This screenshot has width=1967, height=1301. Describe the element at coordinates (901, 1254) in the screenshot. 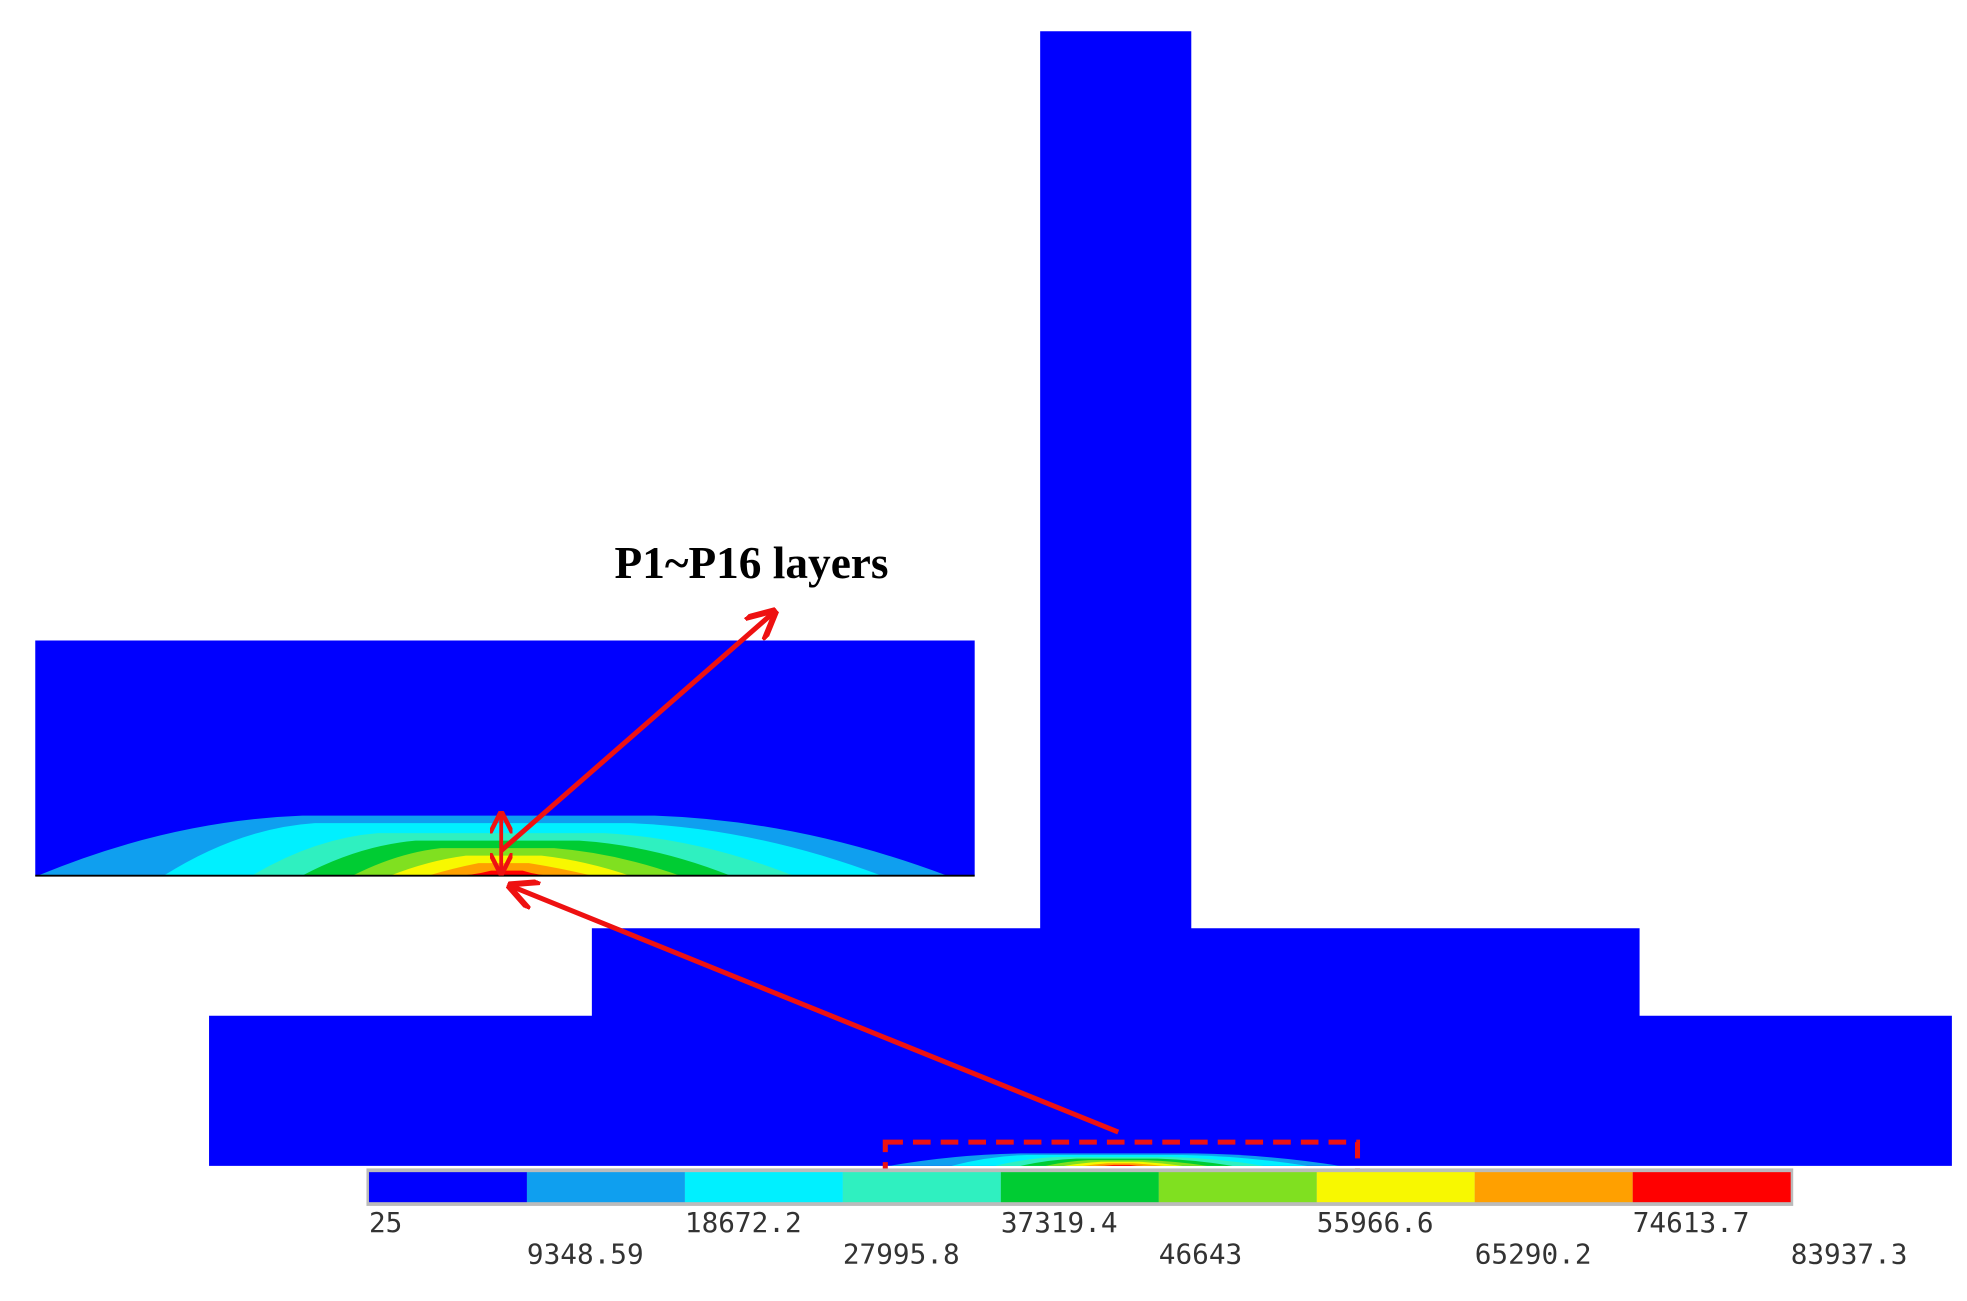

I see `colorbar-tick-label: 27995.8` at that location.